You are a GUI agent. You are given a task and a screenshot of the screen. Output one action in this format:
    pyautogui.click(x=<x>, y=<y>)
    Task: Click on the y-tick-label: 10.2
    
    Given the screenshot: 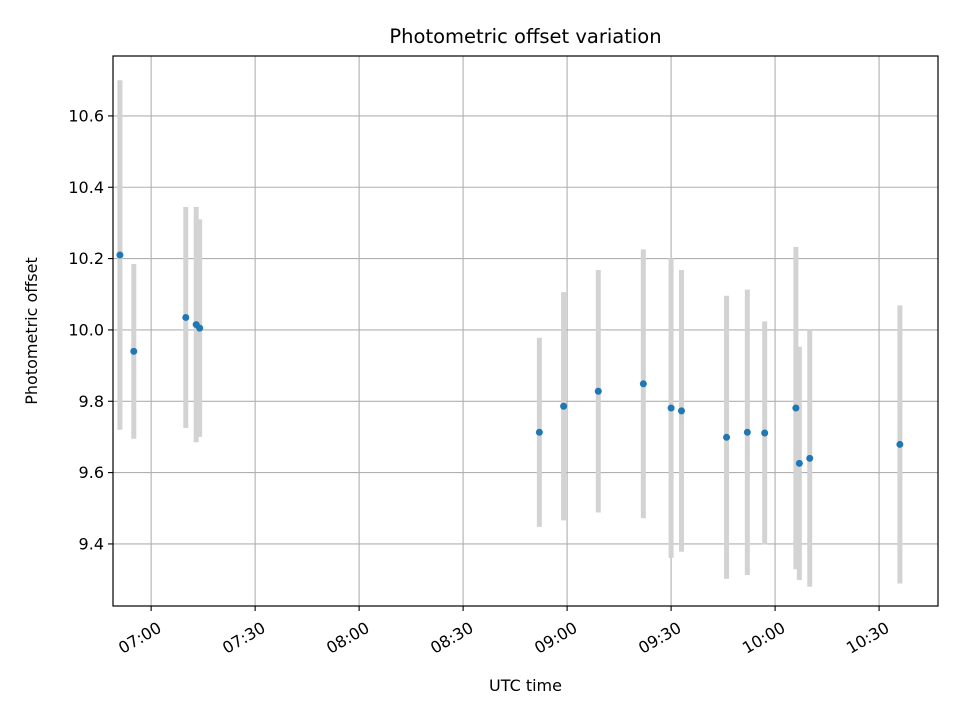 What is the action you would take?
    pyautogui.click(x=86, y=258)
    